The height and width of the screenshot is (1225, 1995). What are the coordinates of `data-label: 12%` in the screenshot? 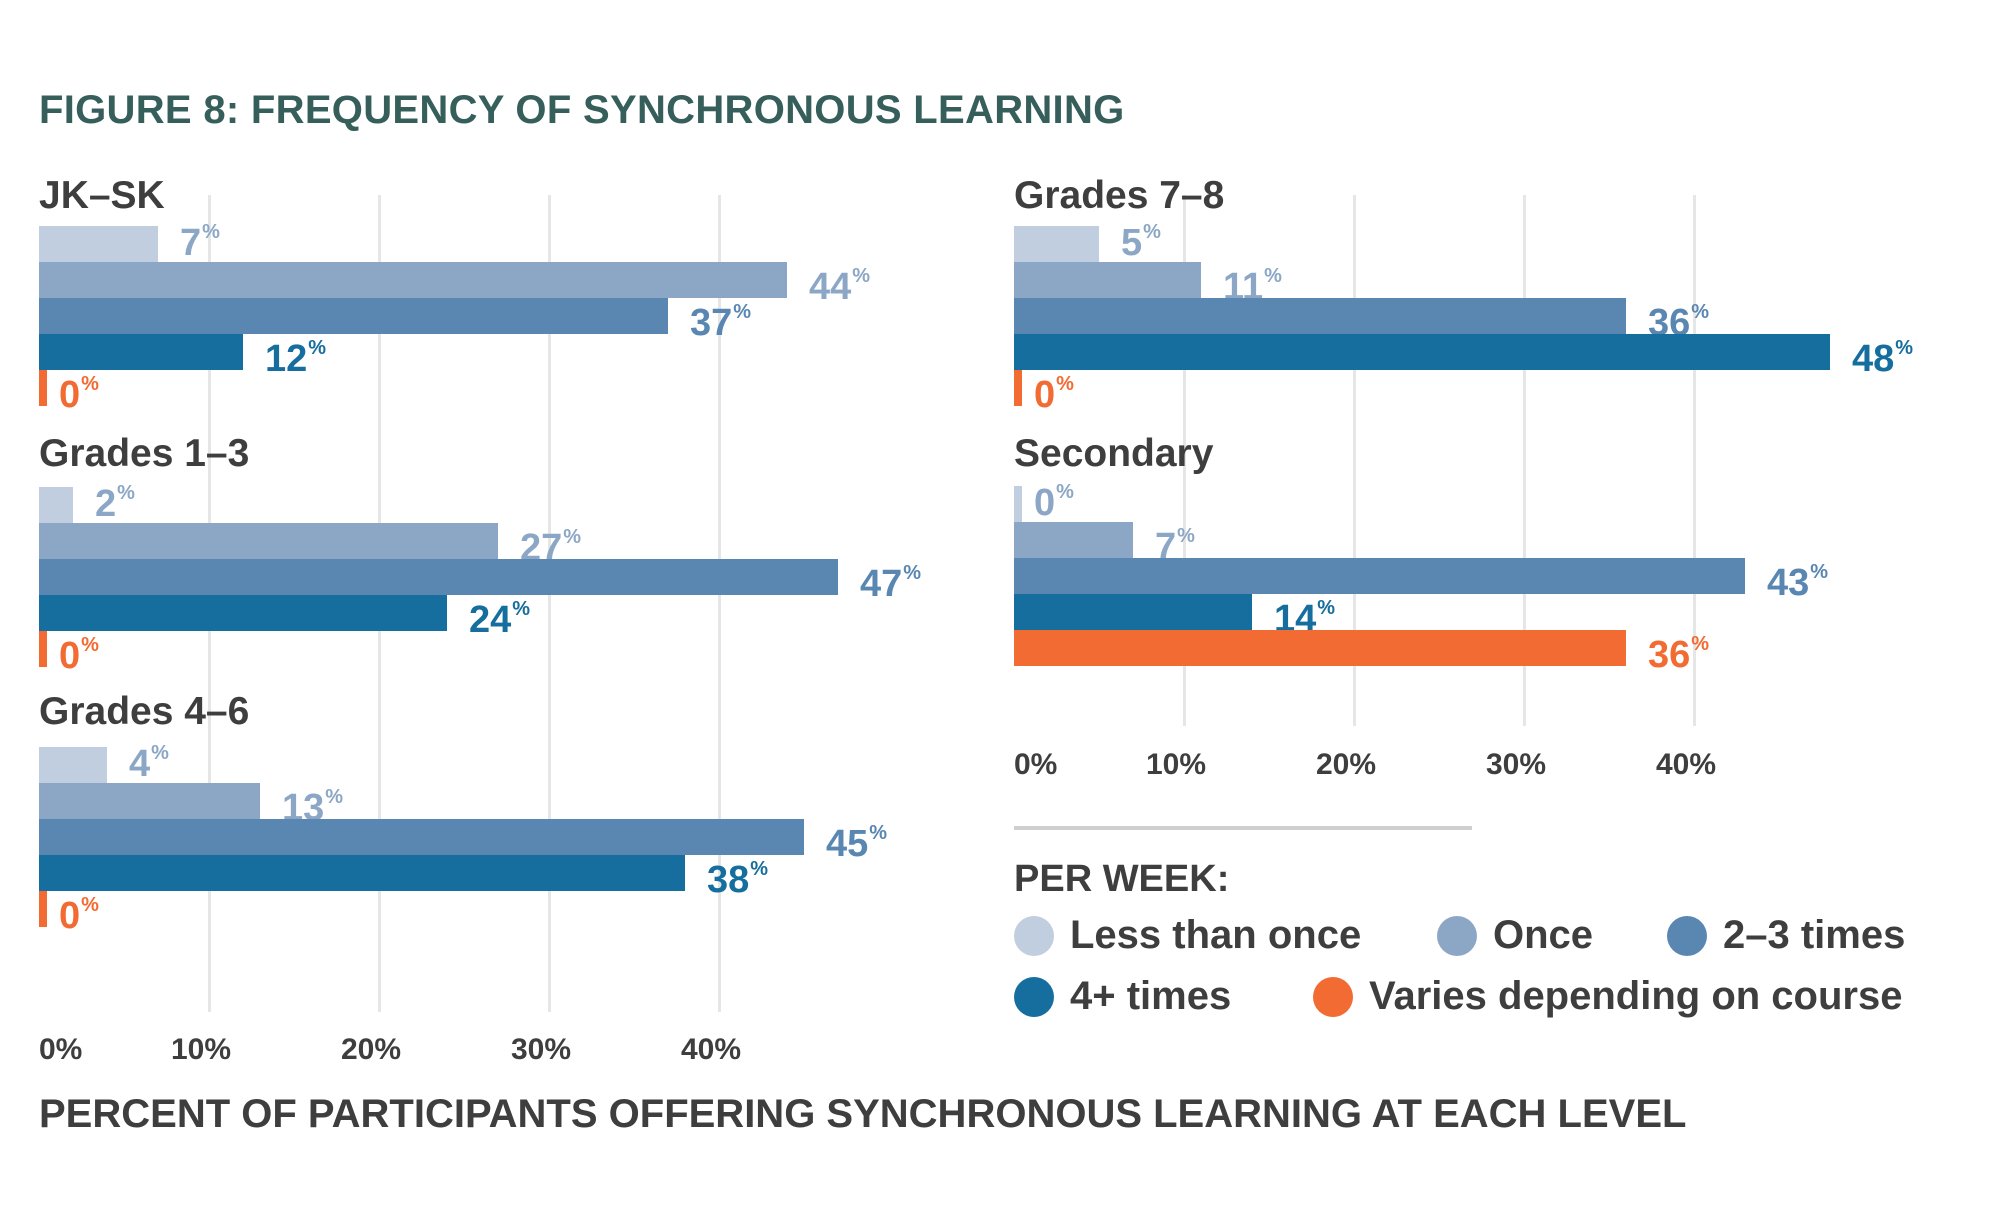 It's located at (296, 358).